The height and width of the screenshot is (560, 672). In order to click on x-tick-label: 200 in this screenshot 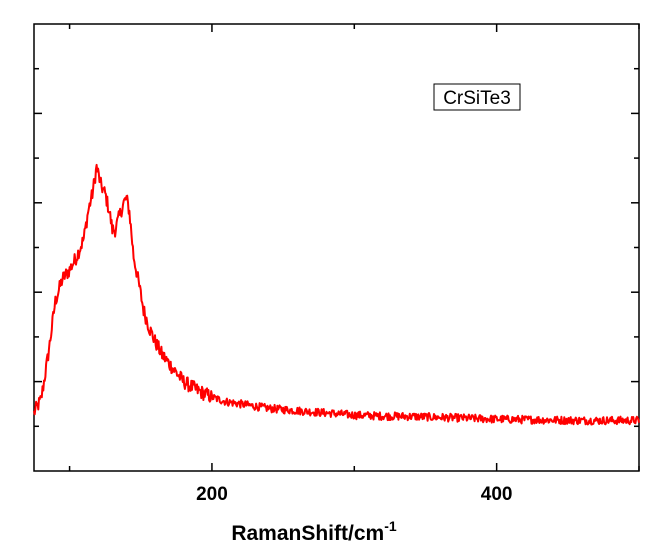, I will do `click(212, 494)`.